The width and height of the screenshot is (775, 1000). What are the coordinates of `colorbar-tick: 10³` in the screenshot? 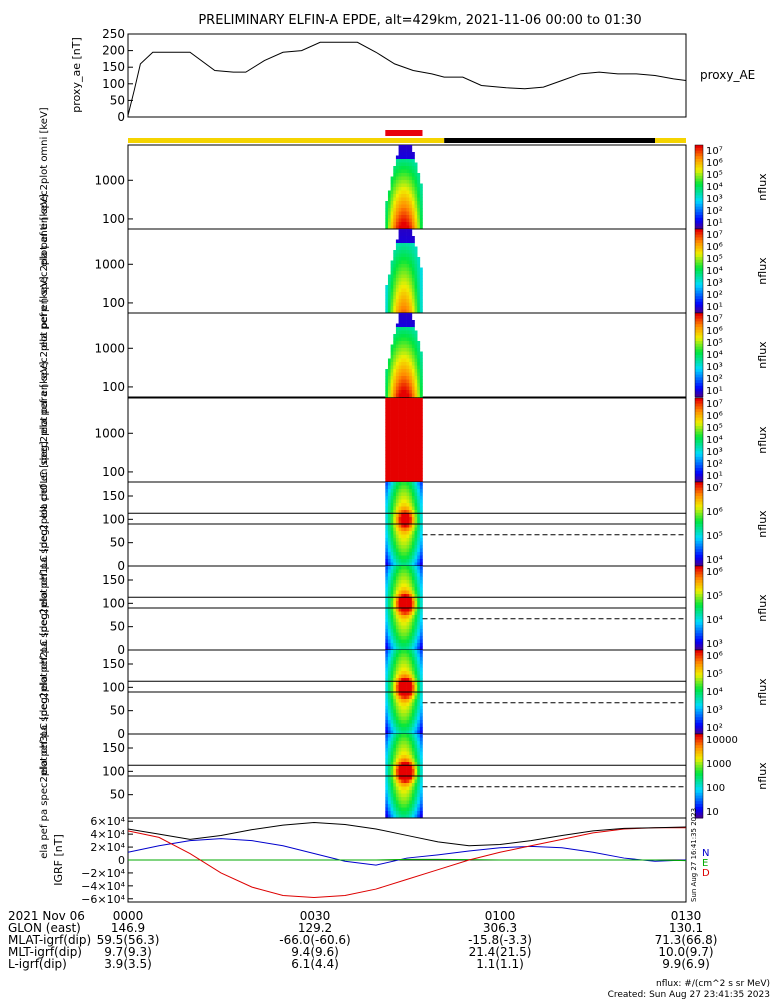 It's located at (714, 710).